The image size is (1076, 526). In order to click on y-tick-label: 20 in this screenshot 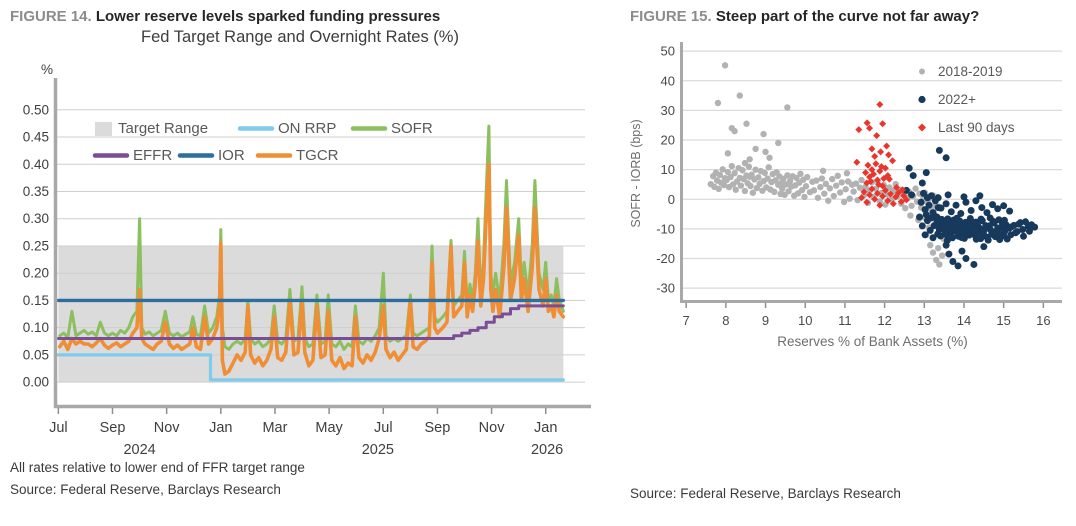, I will do `click(668, 140)`.